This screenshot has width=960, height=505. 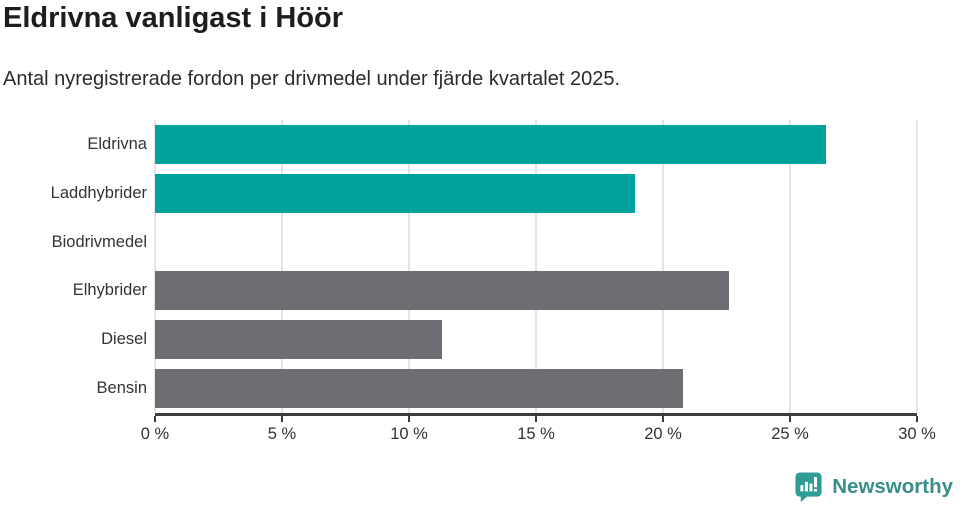 I want to click on newsworthy-logo-icon, so click(x=808, y=486).